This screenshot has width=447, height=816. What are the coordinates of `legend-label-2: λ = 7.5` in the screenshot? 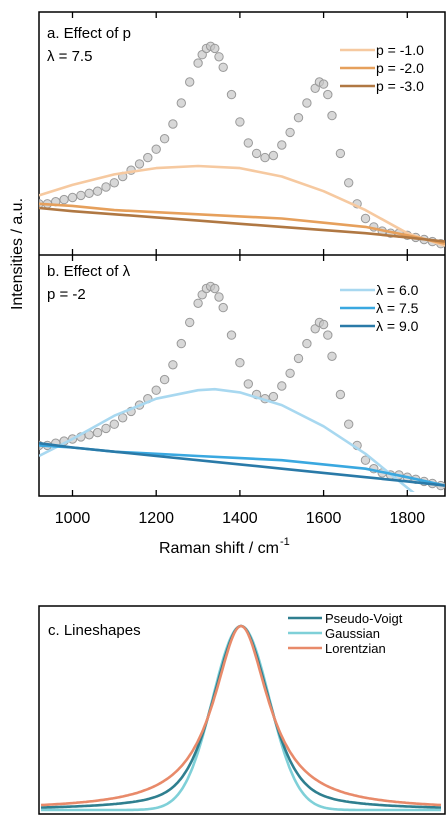 It's located at (397, 308).